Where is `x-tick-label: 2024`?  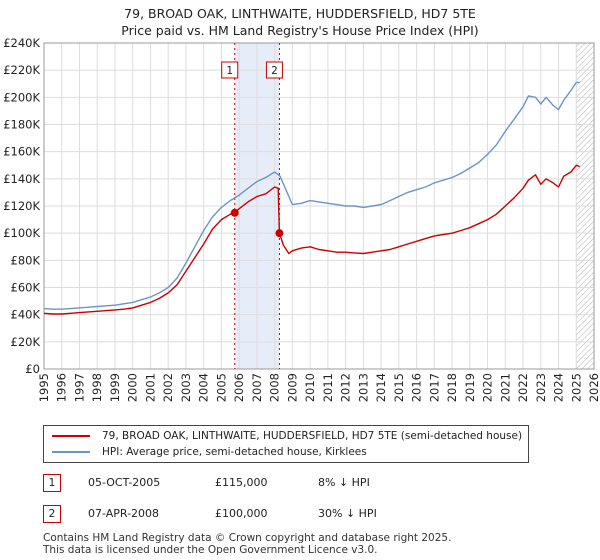 x-tick-label: 2024 is located at coordinates (559, 387).